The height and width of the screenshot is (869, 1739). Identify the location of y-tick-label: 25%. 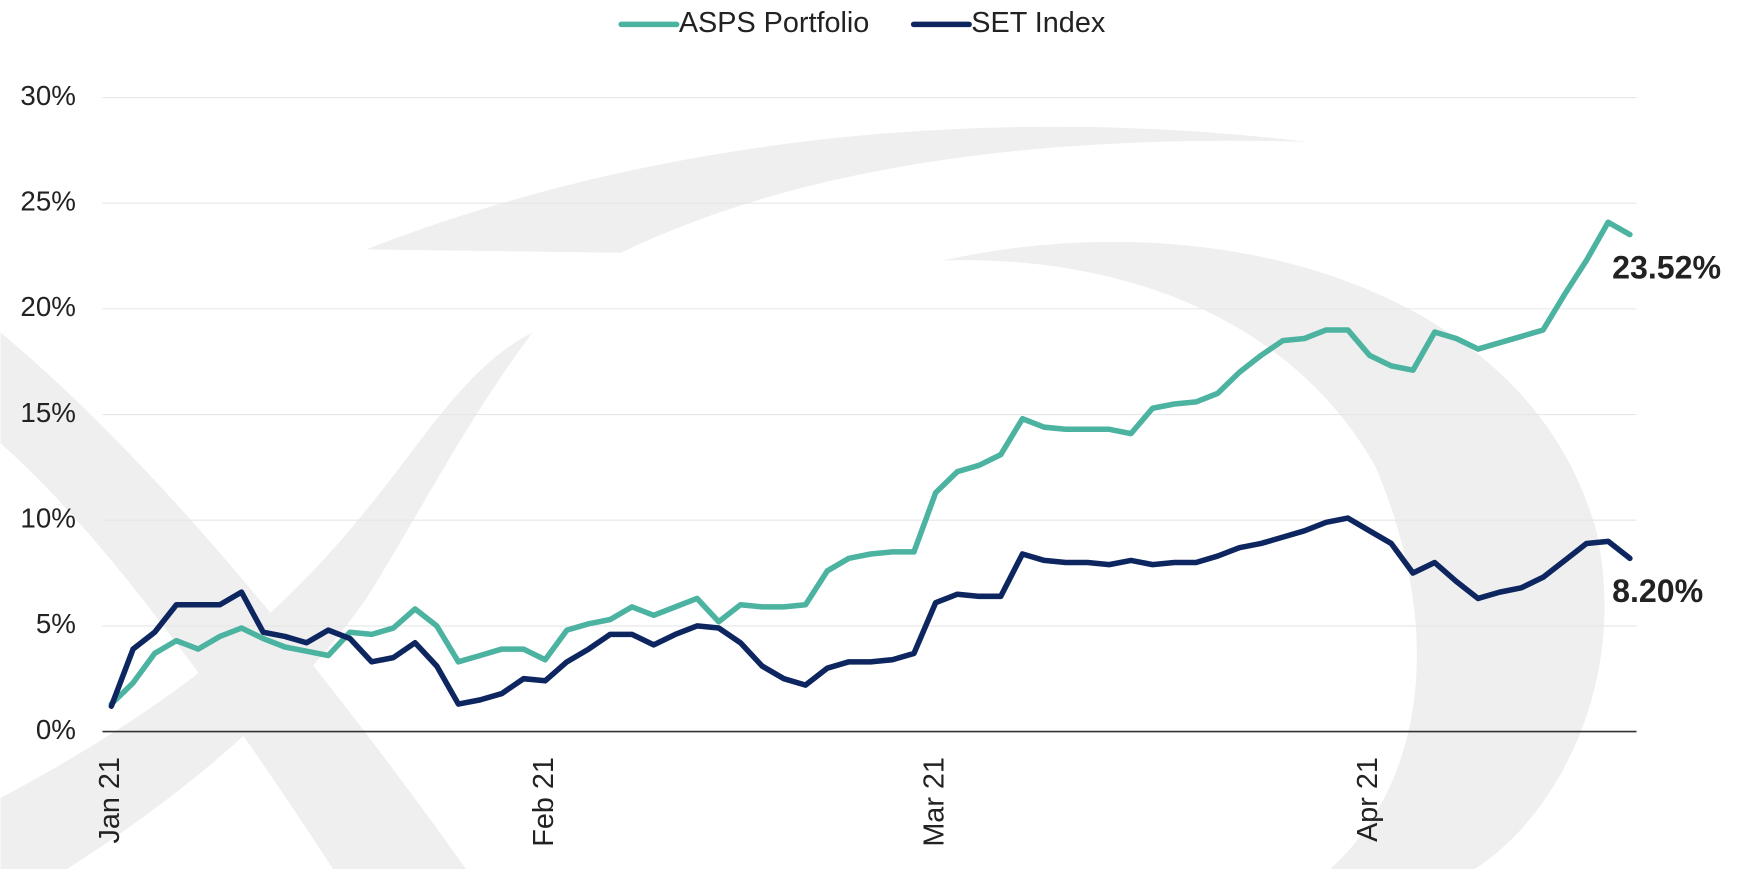
(47, 201).